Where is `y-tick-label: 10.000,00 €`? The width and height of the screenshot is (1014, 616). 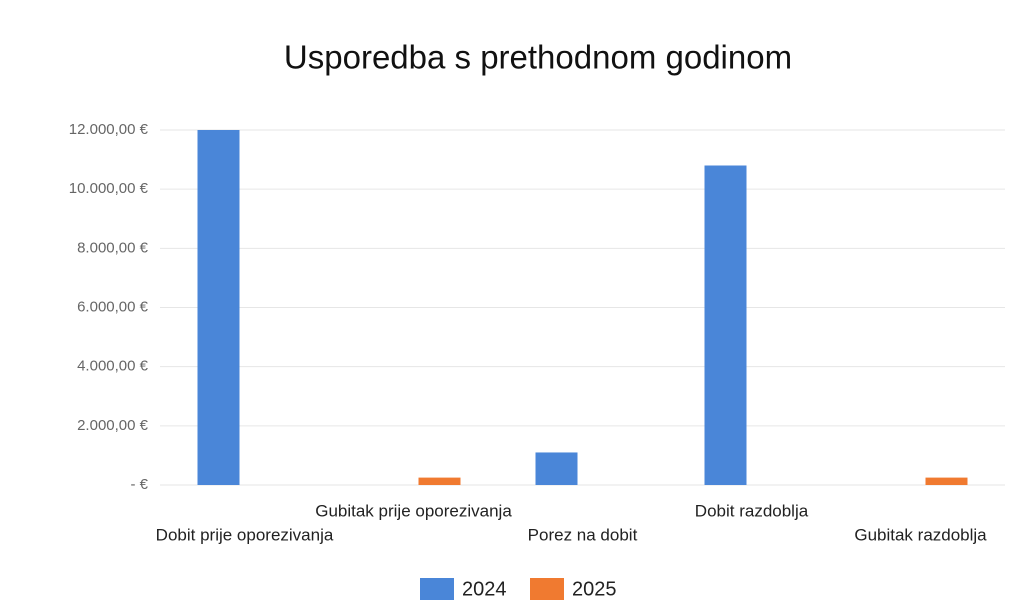
y-tick-label: 10.000,00 € is located at coordinates (109, 188).